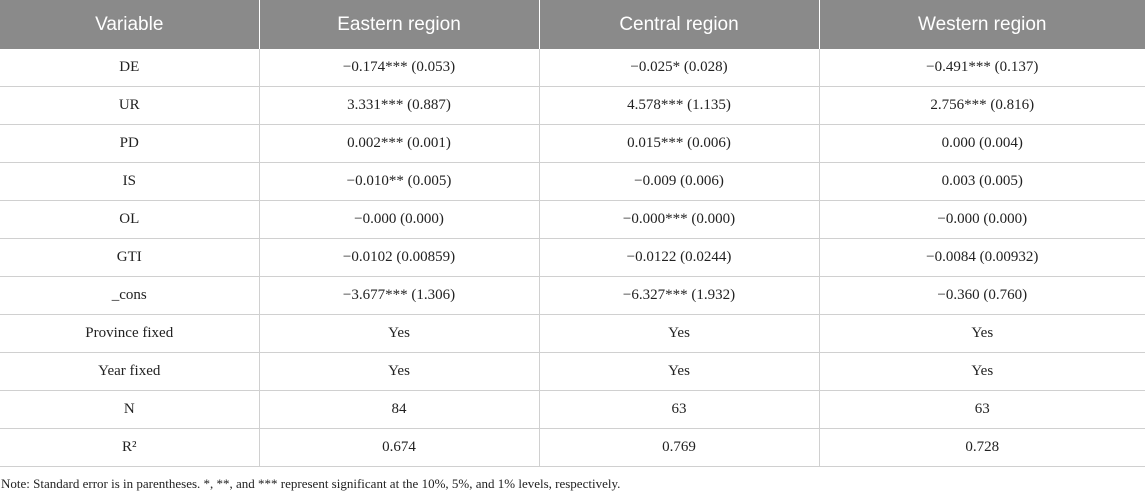 This screenshot has height=496, width=1145. What do you see at coordinates (130, 409) in the screenshot?
I see `row-label: N` at bounding box center [130, 409].